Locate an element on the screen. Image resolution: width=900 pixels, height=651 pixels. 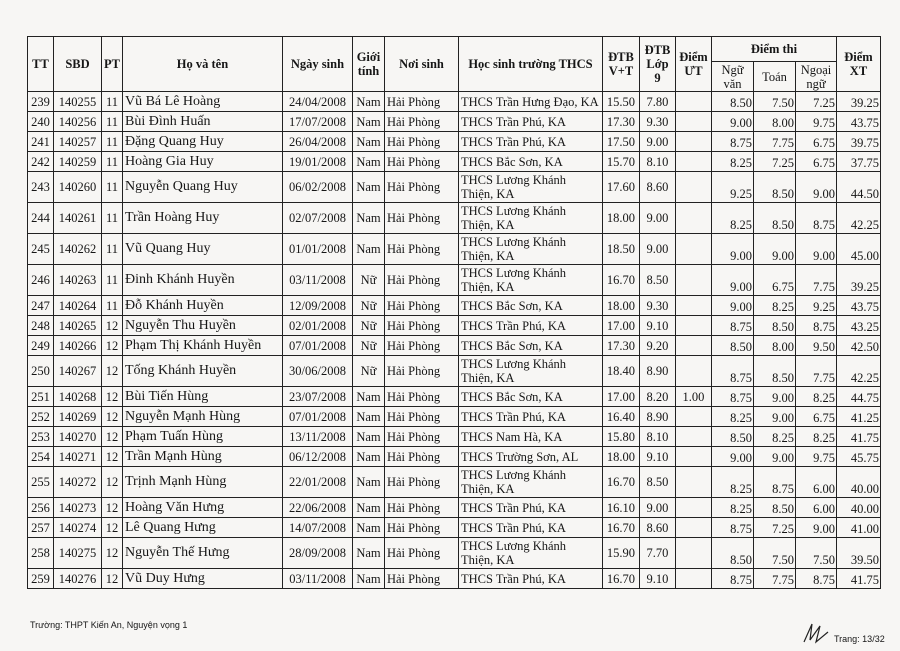
cell-name: Lê Quang Hưng is located at coordinates (202, 527).